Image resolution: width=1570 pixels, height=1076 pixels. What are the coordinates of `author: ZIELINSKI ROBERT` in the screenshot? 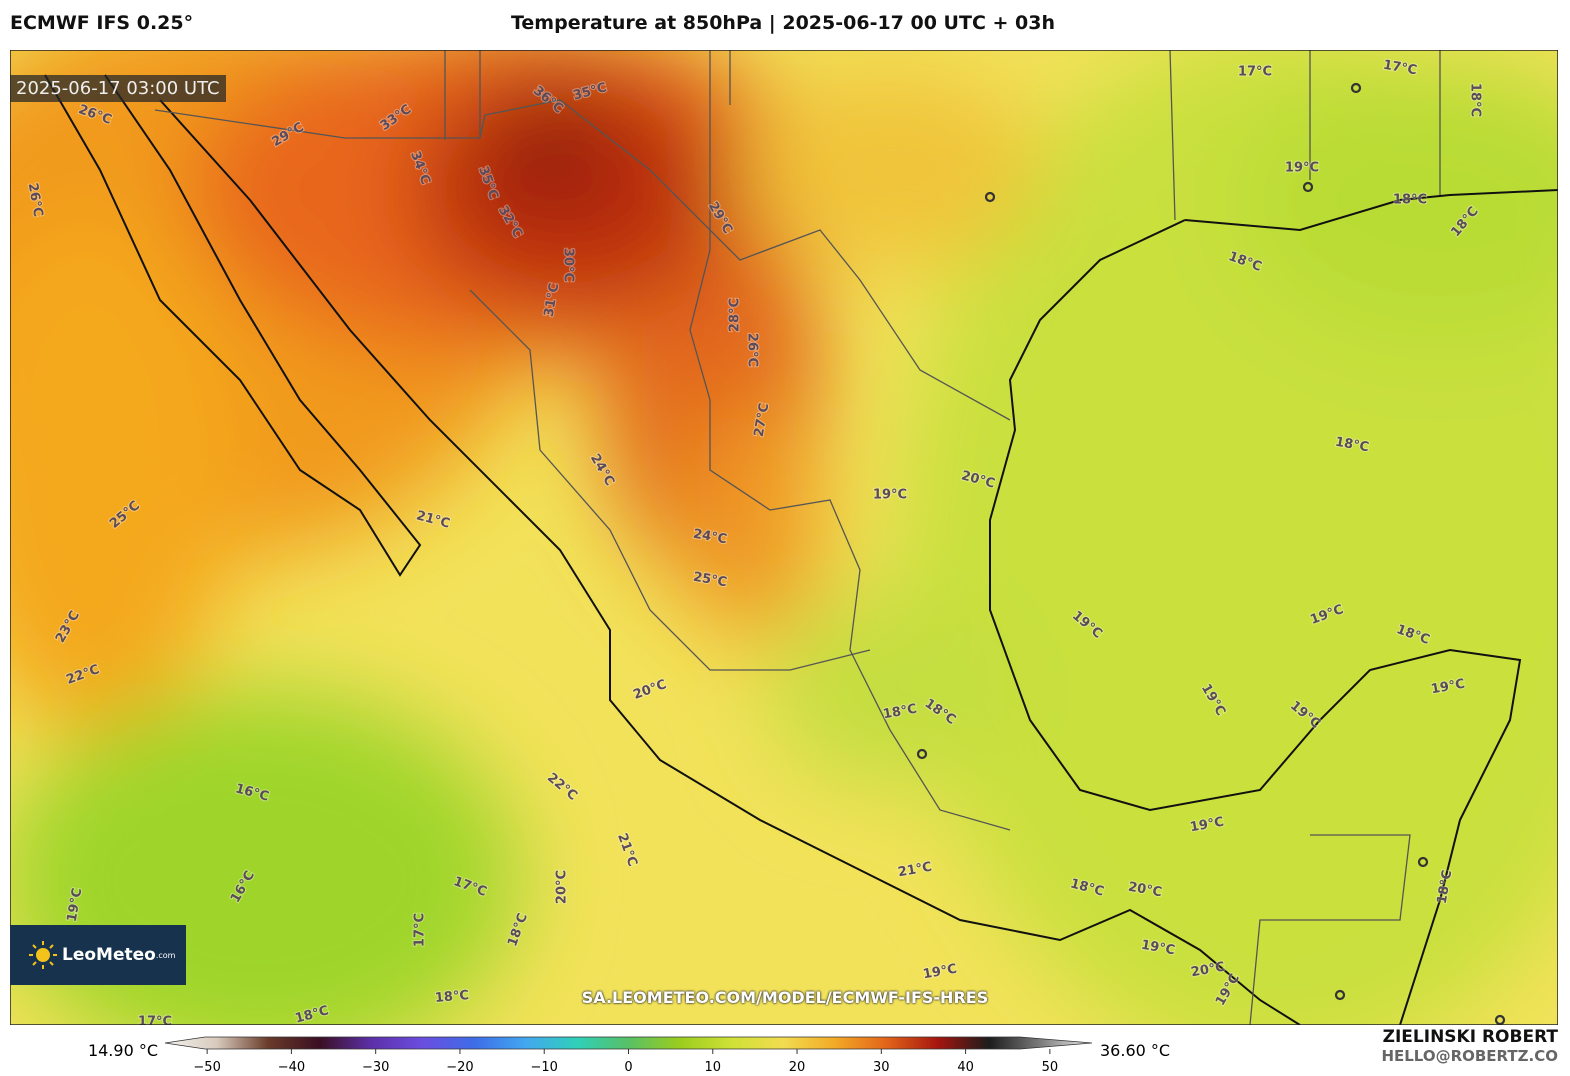 It's located at (1470, 1037).